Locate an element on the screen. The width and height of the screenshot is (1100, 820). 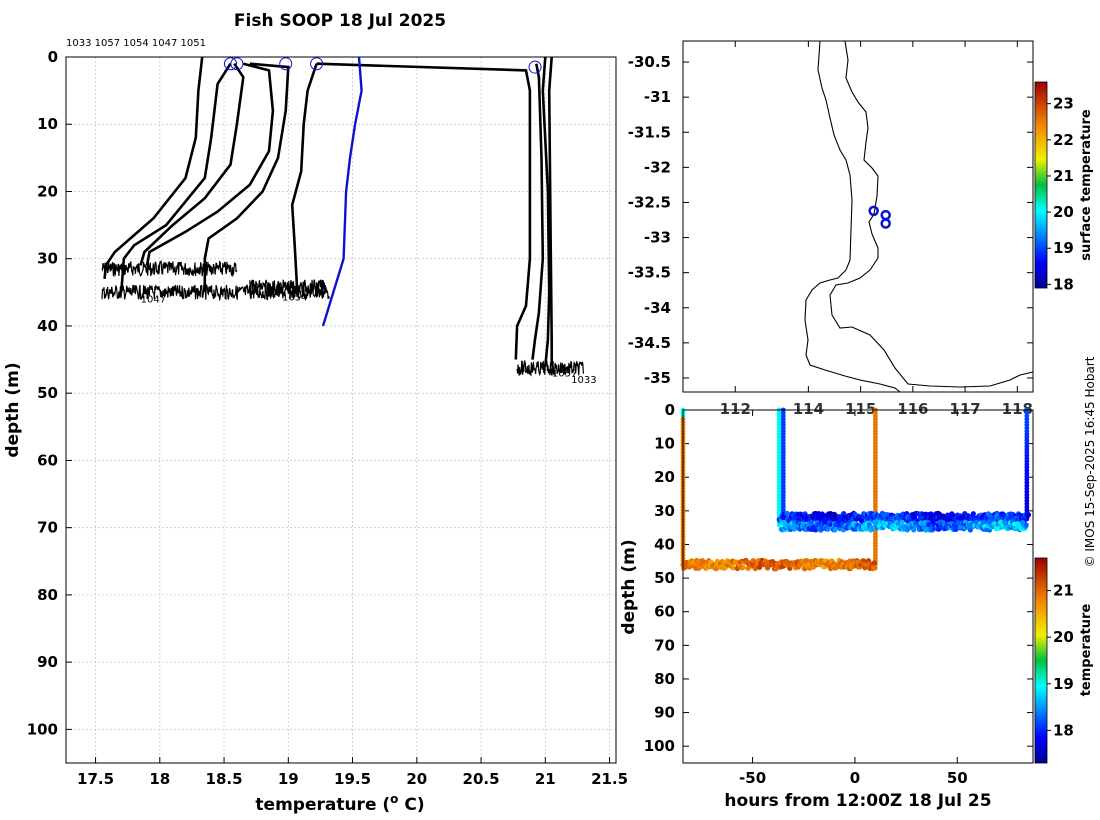
profile-xtick-label: 19.5 is located at coordinates (352, 779).